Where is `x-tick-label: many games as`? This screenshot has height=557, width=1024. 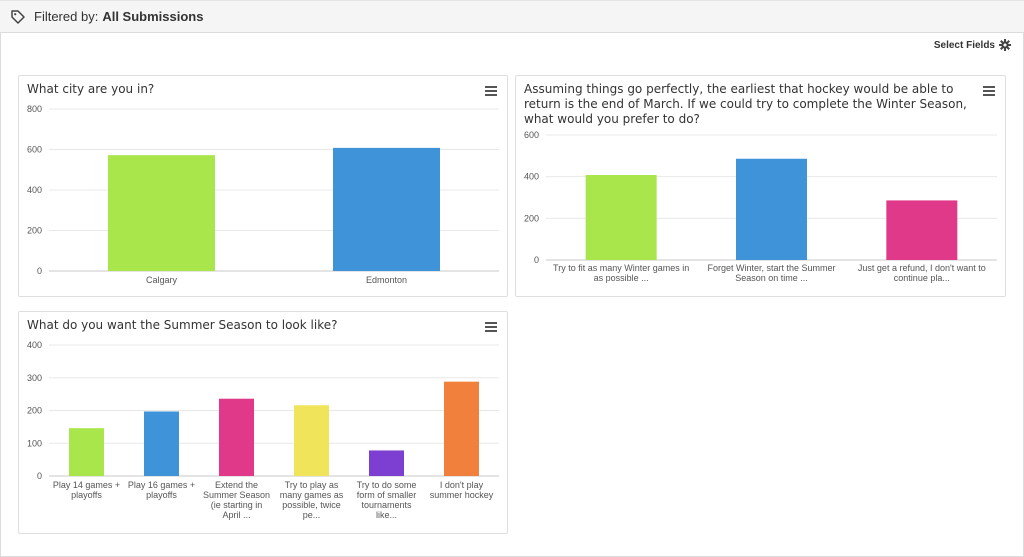
x-tick-label: many games as is located at coordinates (312, 495).